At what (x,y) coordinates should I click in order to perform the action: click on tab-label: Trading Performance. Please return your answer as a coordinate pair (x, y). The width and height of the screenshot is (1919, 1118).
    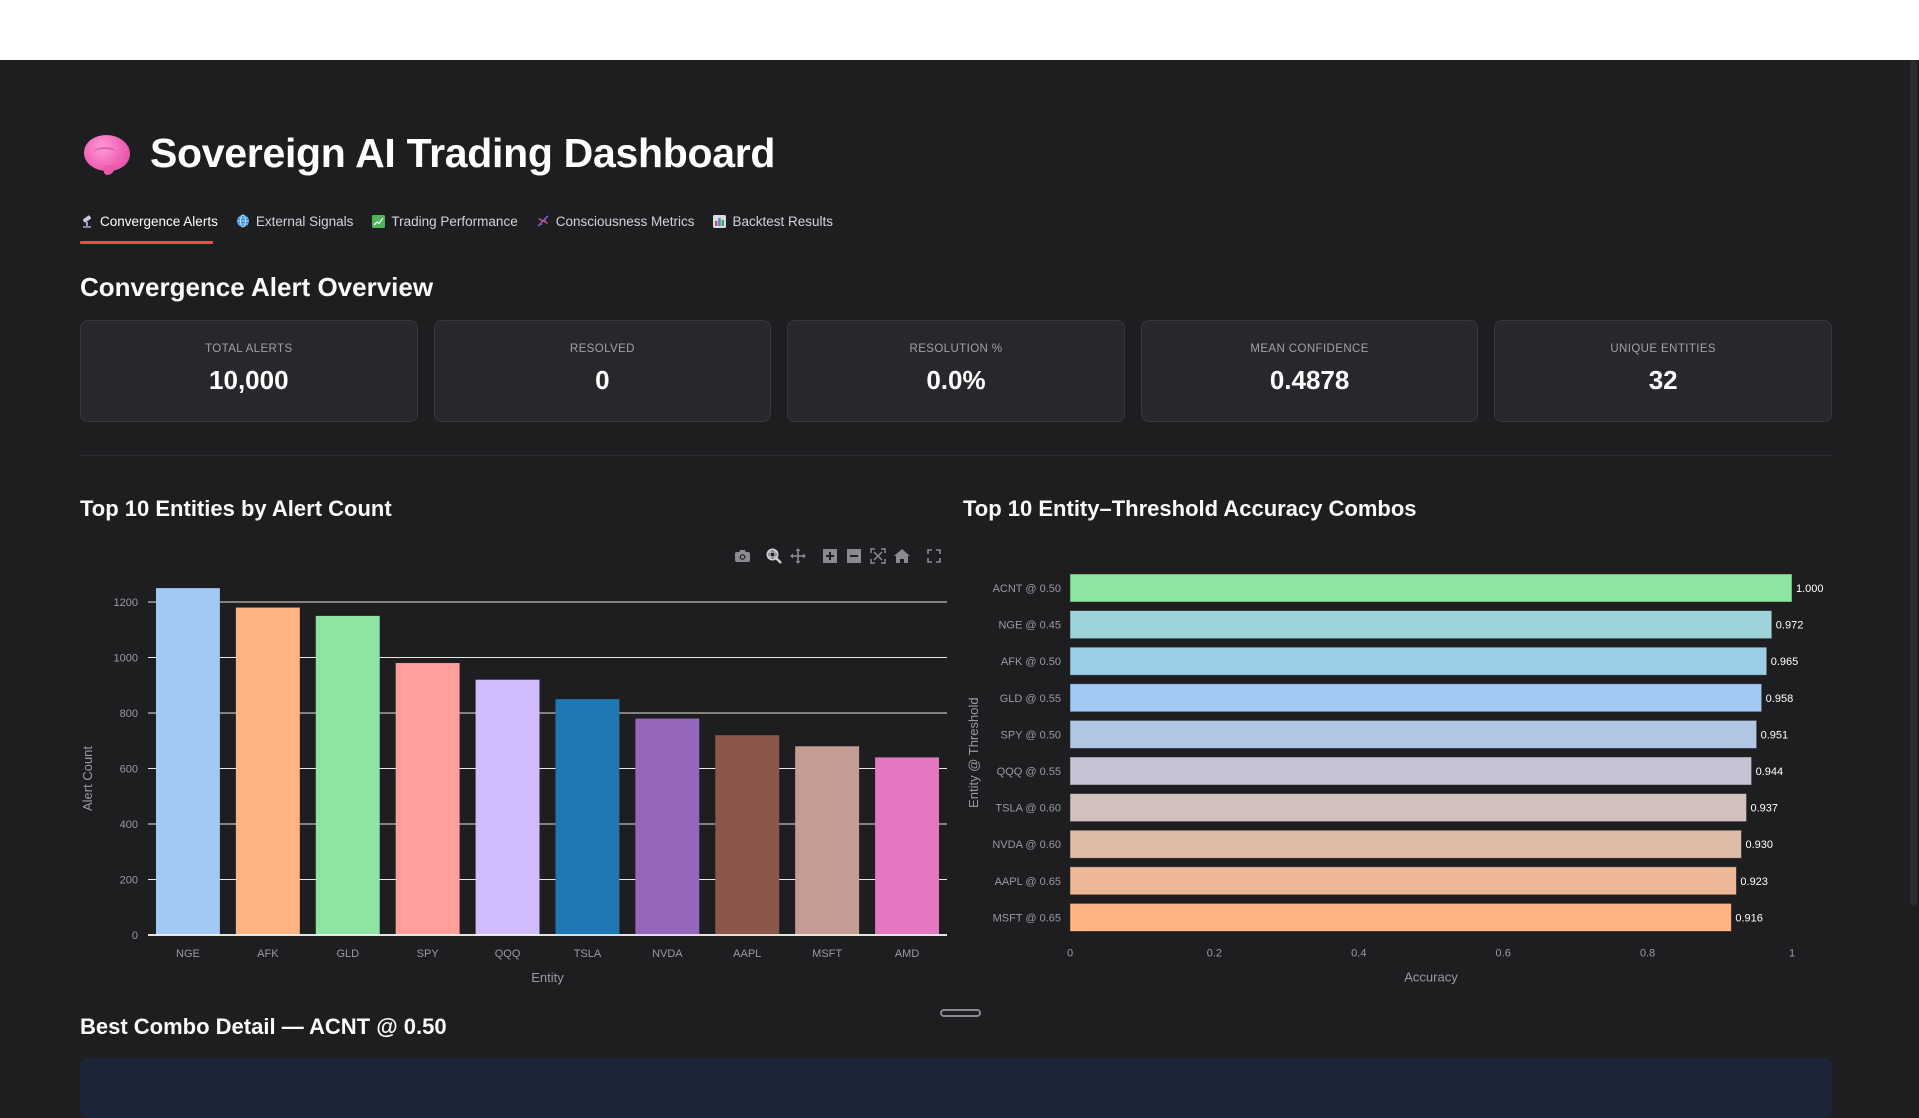
    Looking at the image, I should click on (454, 221).